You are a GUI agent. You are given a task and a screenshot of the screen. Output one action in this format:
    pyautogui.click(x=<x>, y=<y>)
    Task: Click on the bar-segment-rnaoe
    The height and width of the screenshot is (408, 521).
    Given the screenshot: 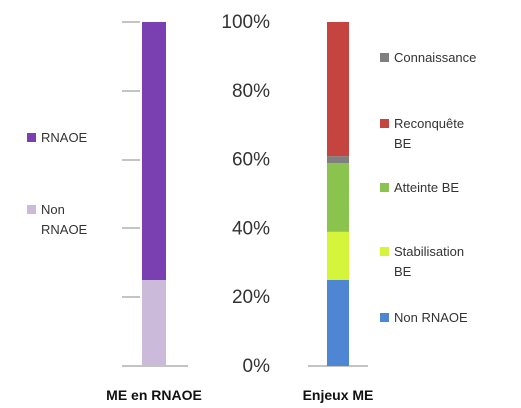 What is the action you would take?
    pyautogui.click(x=154, y=151)
    